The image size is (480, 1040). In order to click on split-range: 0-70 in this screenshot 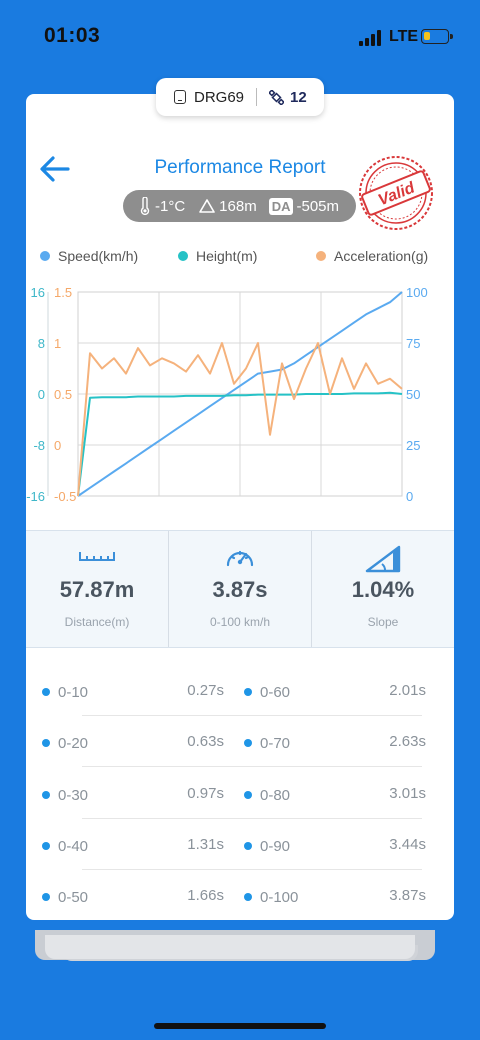, I will do `click(267, 743)`.